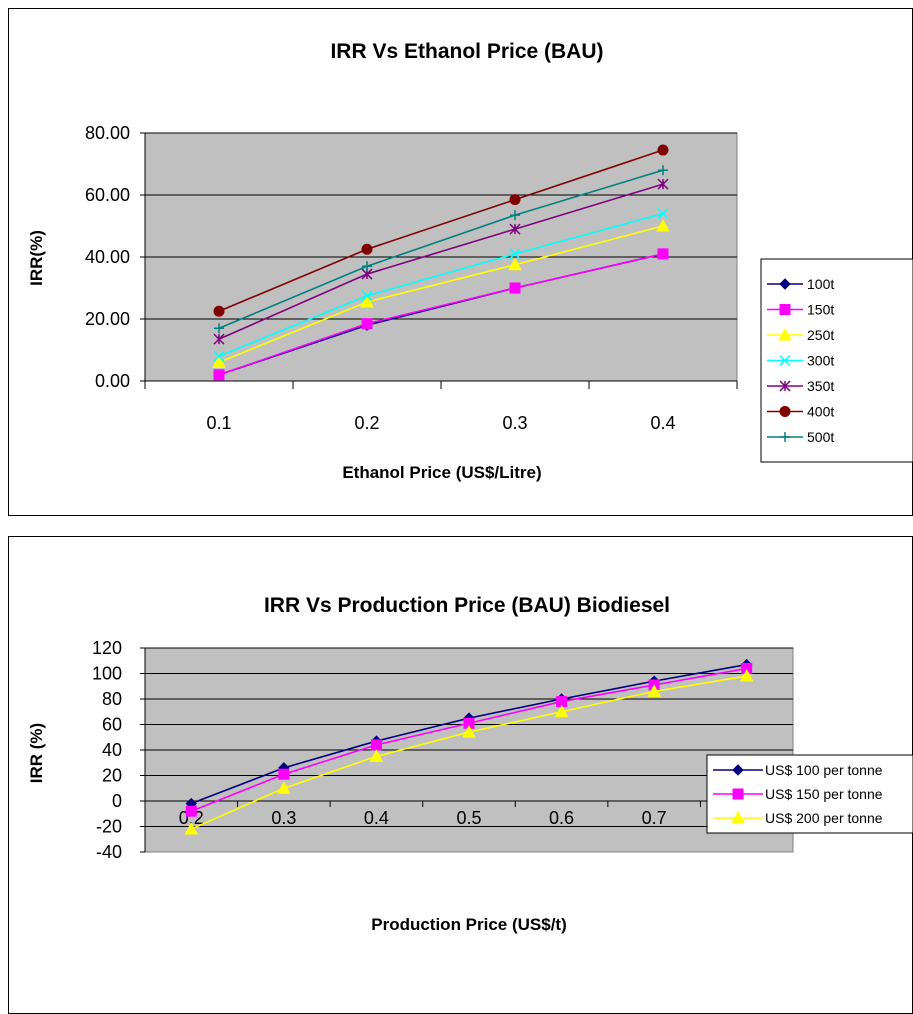 This screenshot has height=1014, width=913. Describe the element at coordinates (515, 229) in the screenshot. I see `data-point-350t-0.3` at that location.